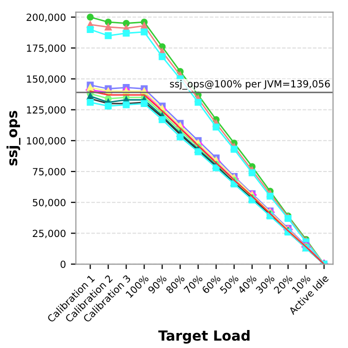 Image resolution: width=348 pixels, height=348 pixels. Describe the element at coordinates (46, 18) in the screenshot. I see `y-tick-label: 200,000` at that location.